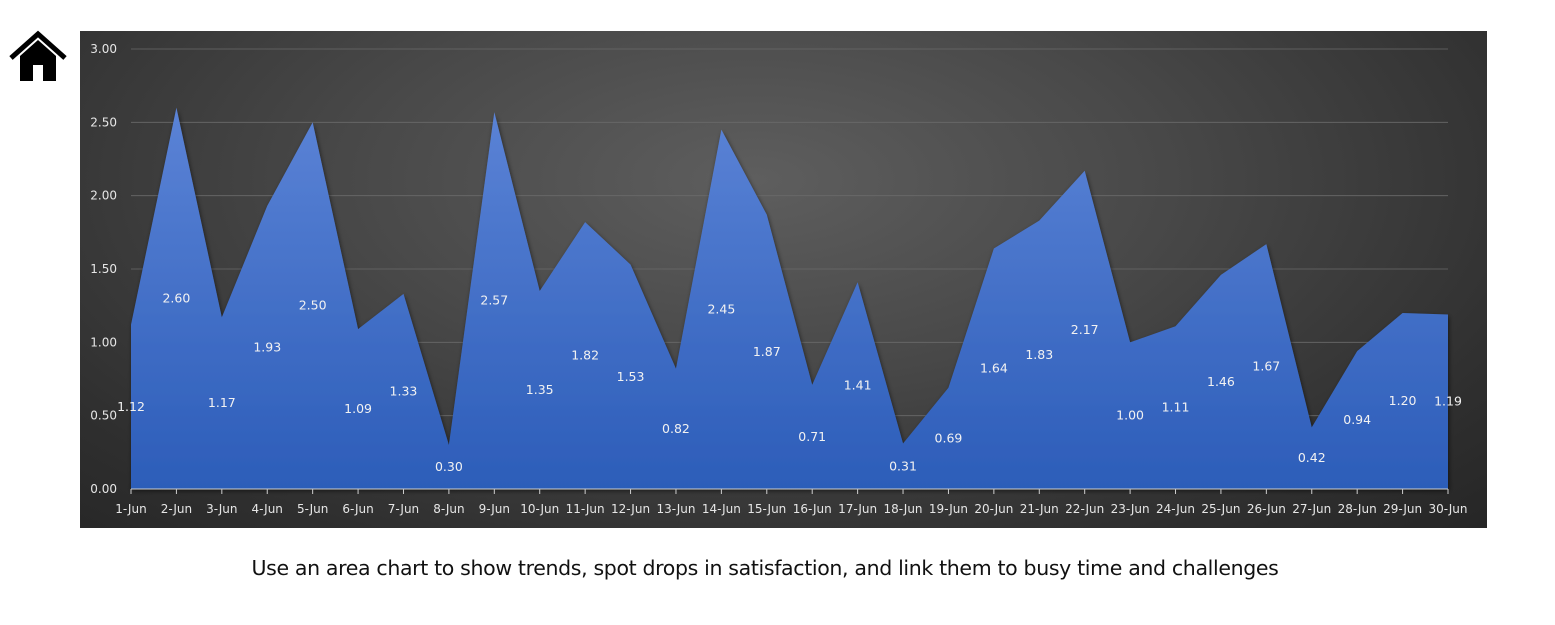 This screenshot has width=1555, height=625. Describe the element at coordinates (103, 196) in the screenshot. I see `y-tick-label: 2.00` at that location.